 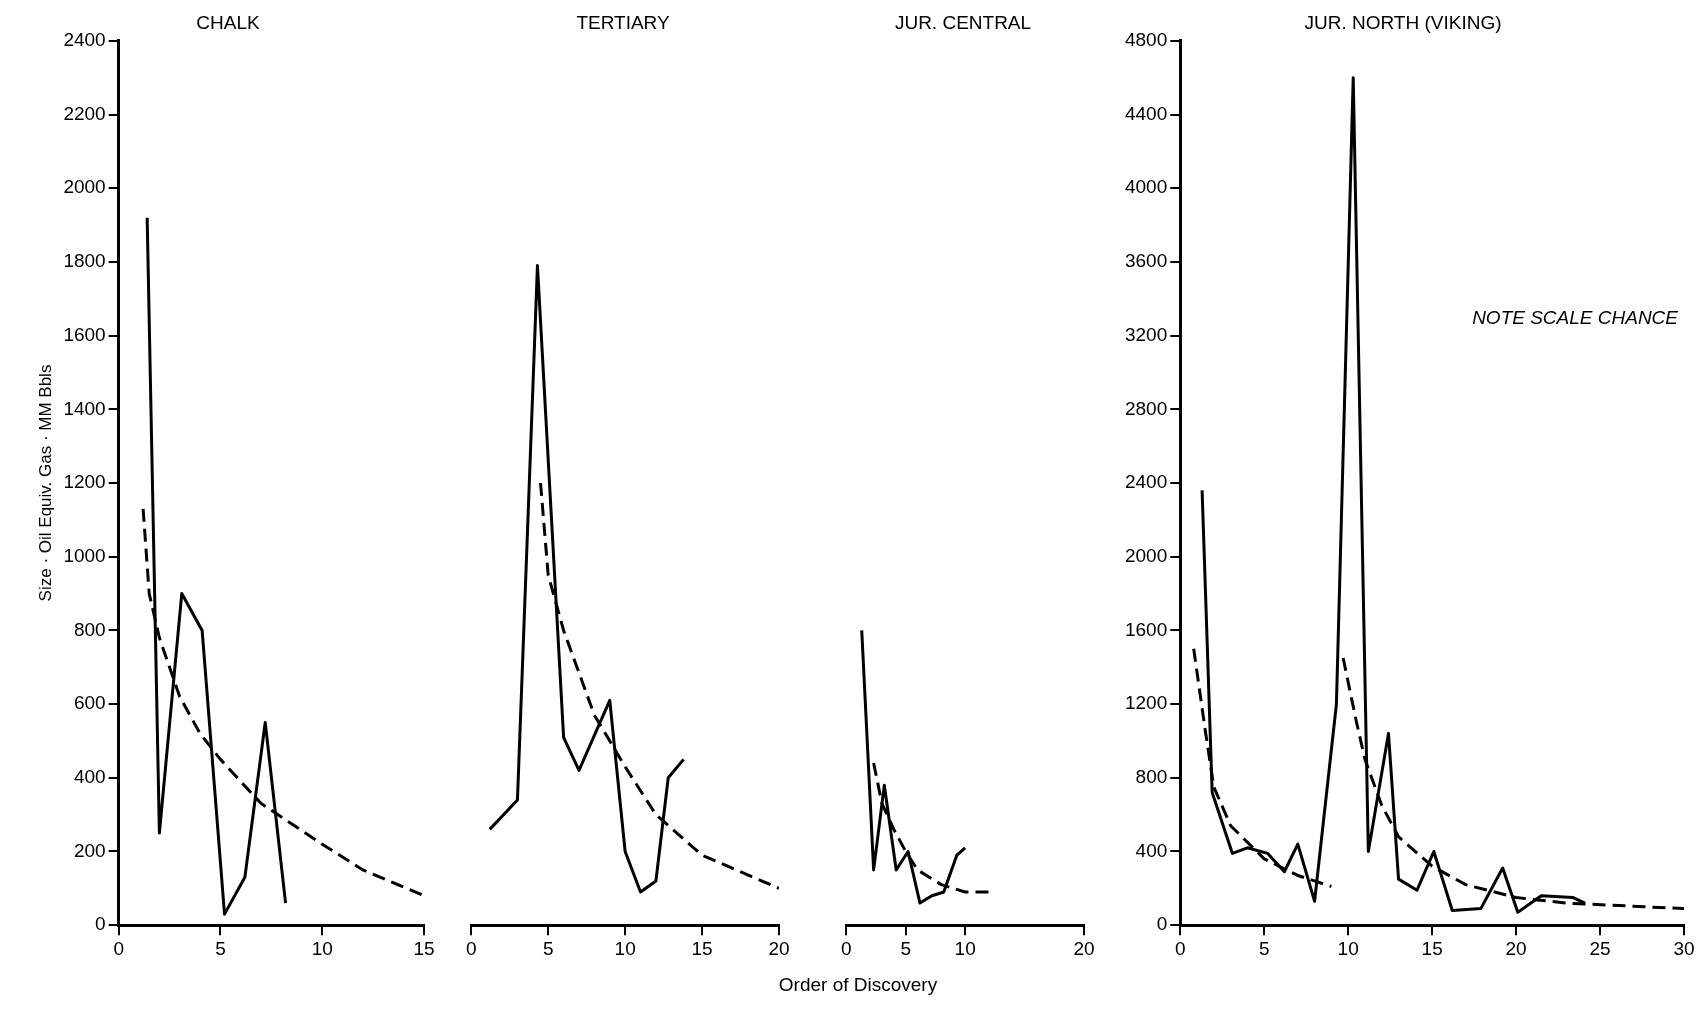 I want to click on y-tick-label: 2800, so click(x=1146, y=408).